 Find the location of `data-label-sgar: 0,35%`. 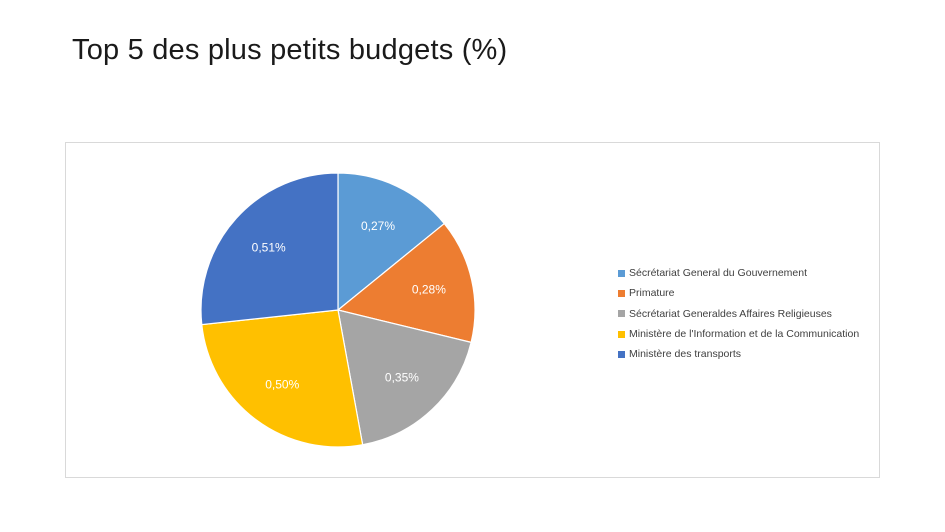

data-label-sgar: 0,35% is located at coordinates (402, 378).